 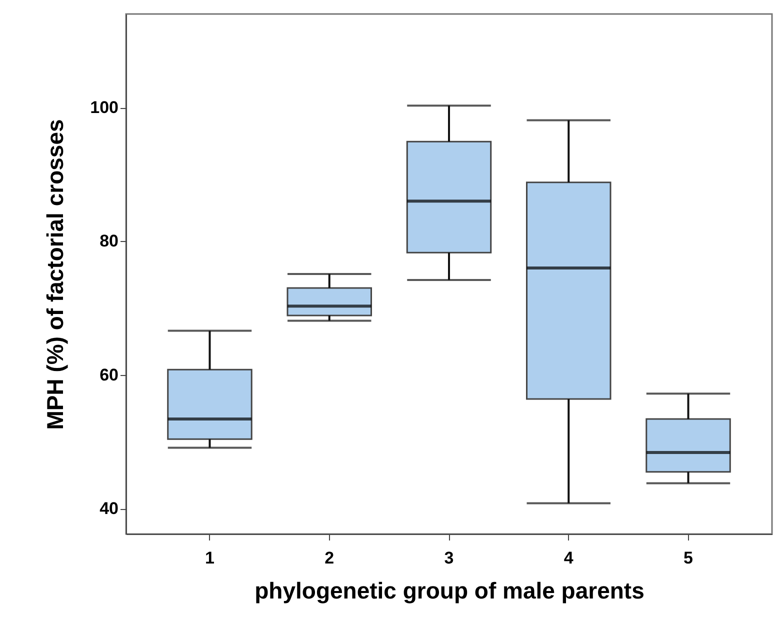 I want to click on y-tick-label: 60, so click(x=109, y=374).